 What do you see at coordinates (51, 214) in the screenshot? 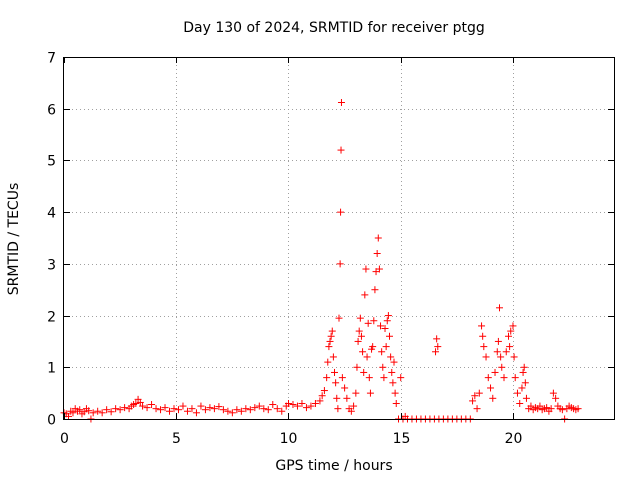
I see `y-tick-label: 4` at bounding box center [51, 214].